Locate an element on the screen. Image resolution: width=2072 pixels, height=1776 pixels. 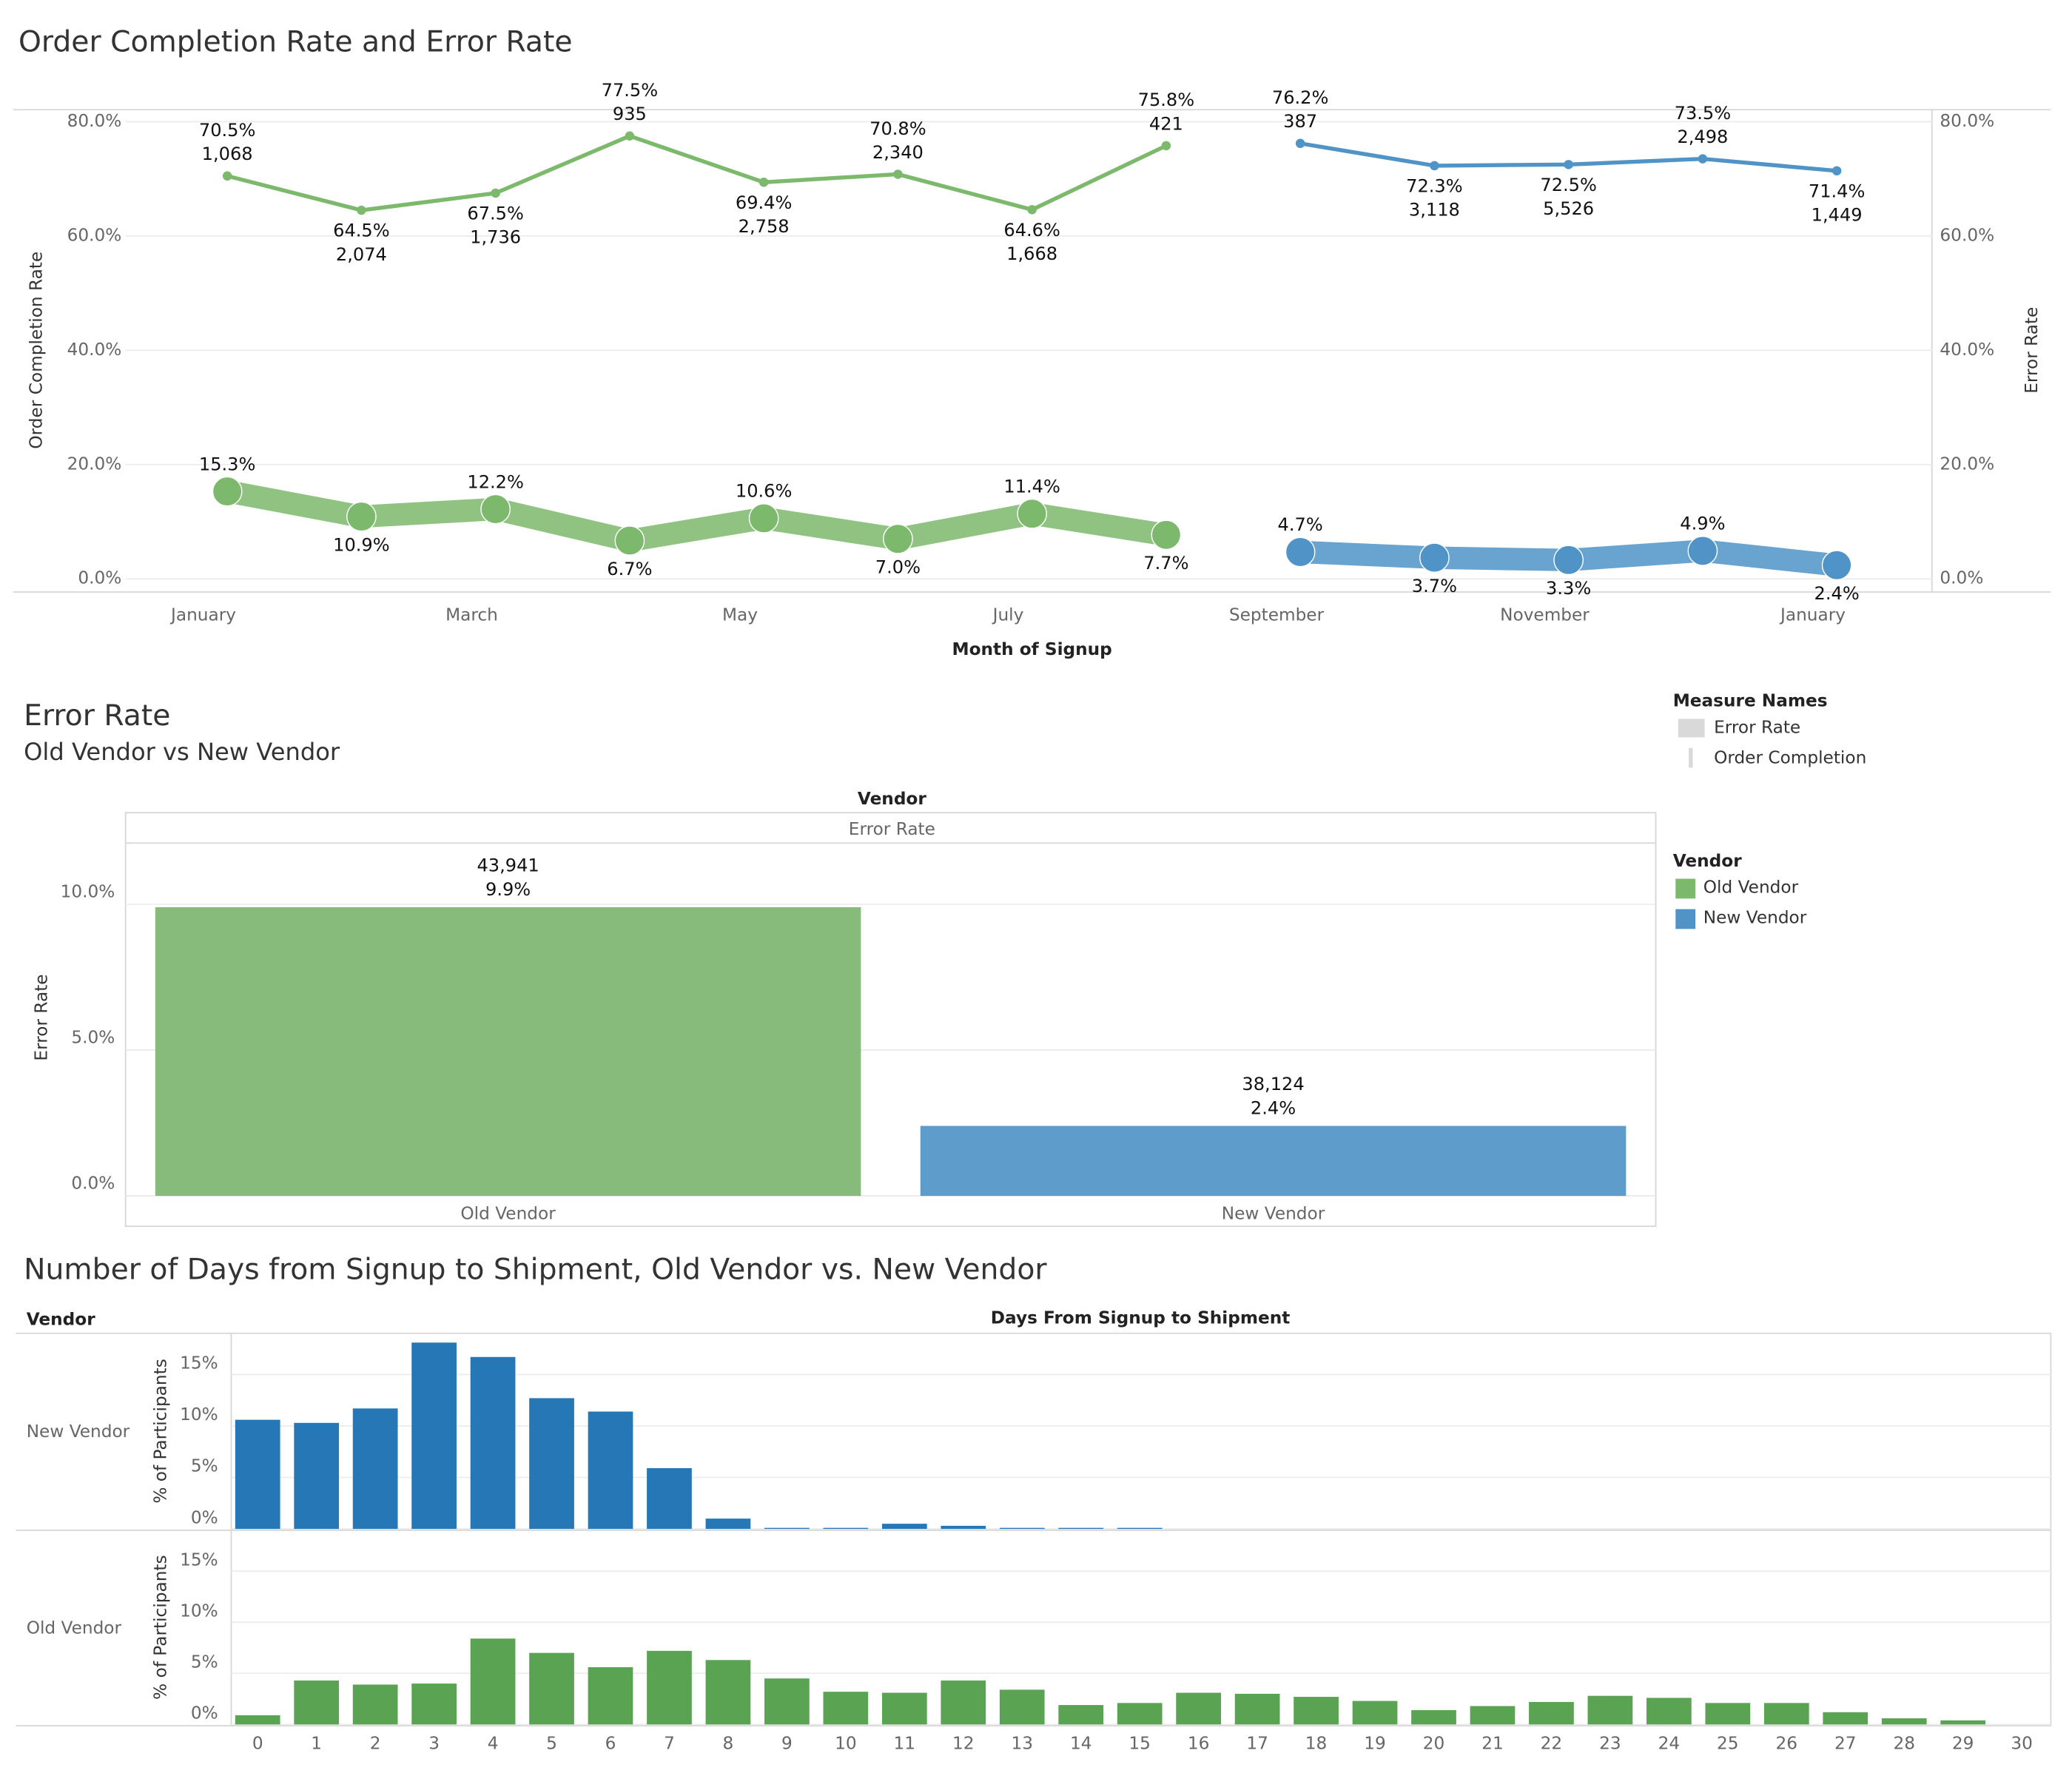
count-label: 935 is located at coordinates (630, 114).